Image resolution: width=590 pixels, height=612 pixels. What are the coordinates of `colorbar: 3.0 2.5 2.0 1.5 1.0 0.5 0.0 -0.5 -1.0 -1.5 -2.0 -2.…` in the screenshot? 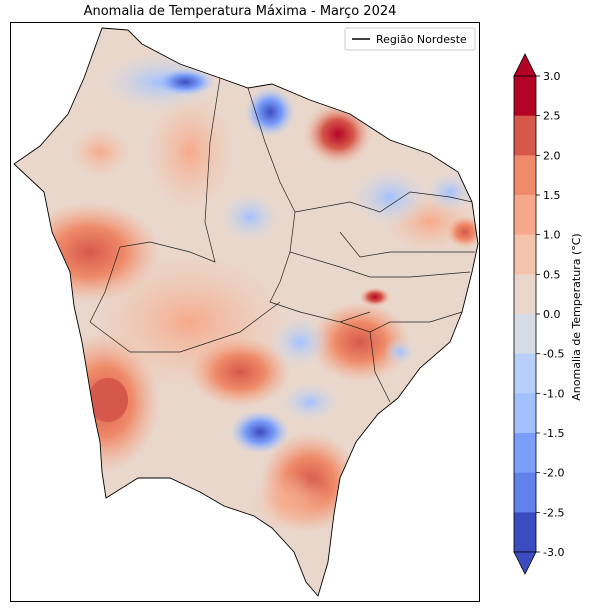 It's located at (548, 314).